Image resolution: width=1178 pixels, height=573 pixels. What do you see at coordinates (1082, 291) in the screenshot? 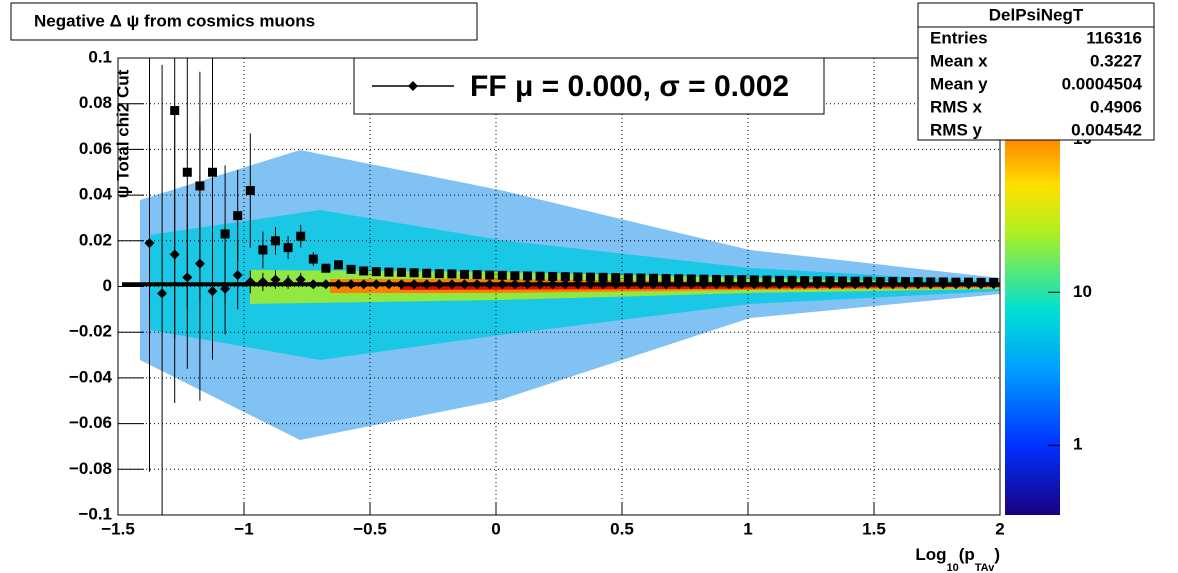
I see `z-tick-label: 10` at bounding box center [1082, 291].